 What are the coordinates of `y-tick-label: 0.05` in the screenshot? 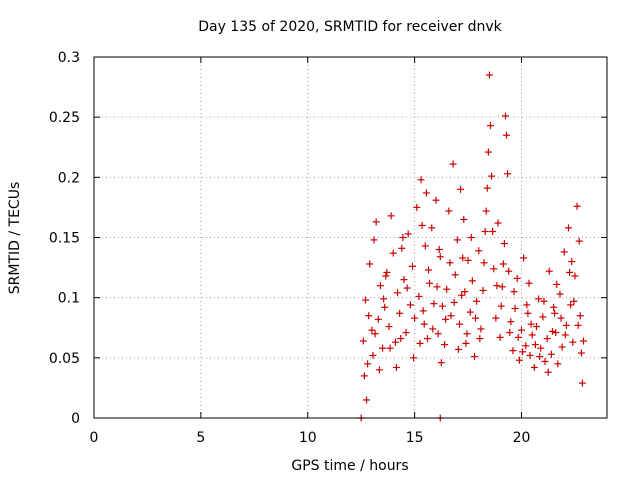 It's located at (64, 359).